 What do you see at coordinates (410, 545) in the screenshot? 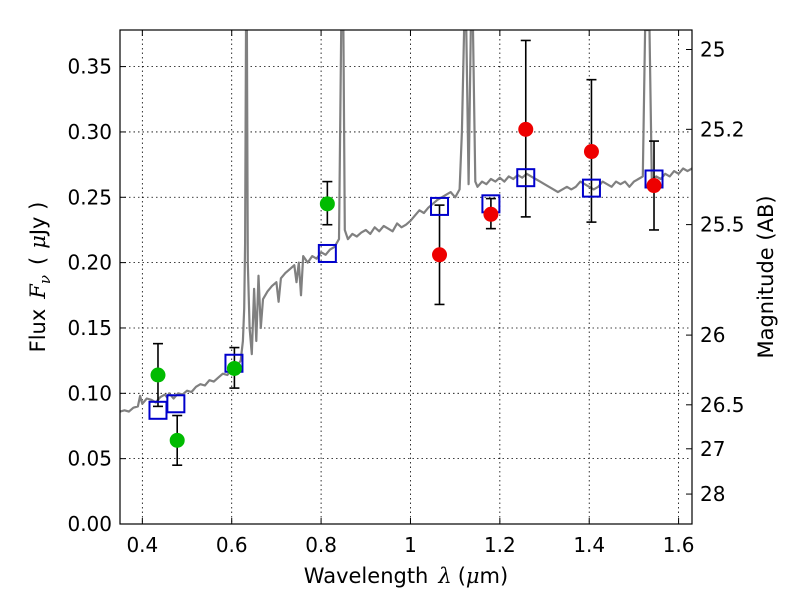
I see `x-tick-label: 1` at bounding box center [410, 545].